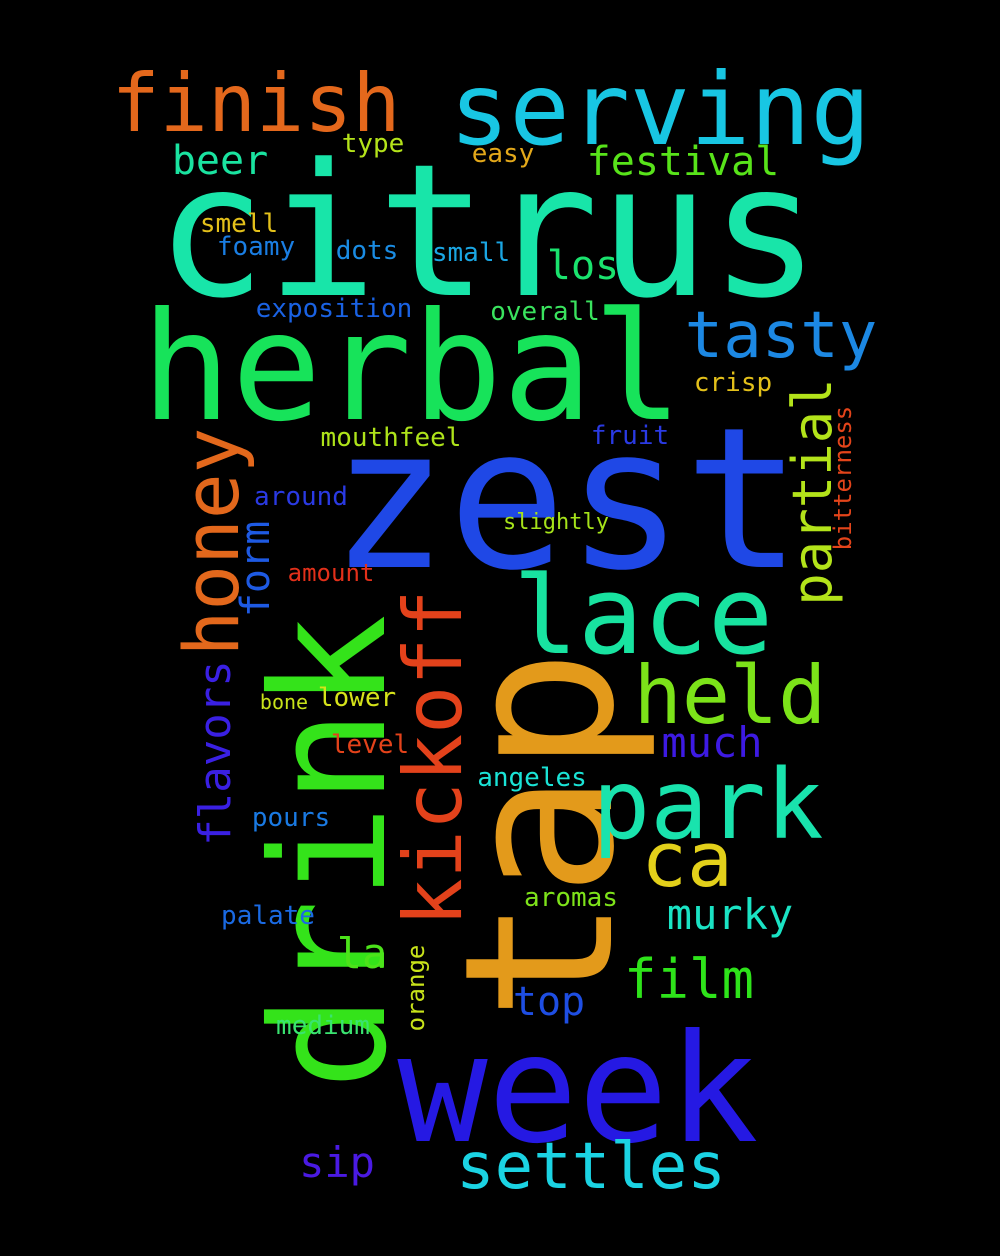 The image size is (1000, 1256). What do you see at coordinates (412, 368) in the screenshot?
I see `word-herbal: herbal` at bounding box center [412, 368].